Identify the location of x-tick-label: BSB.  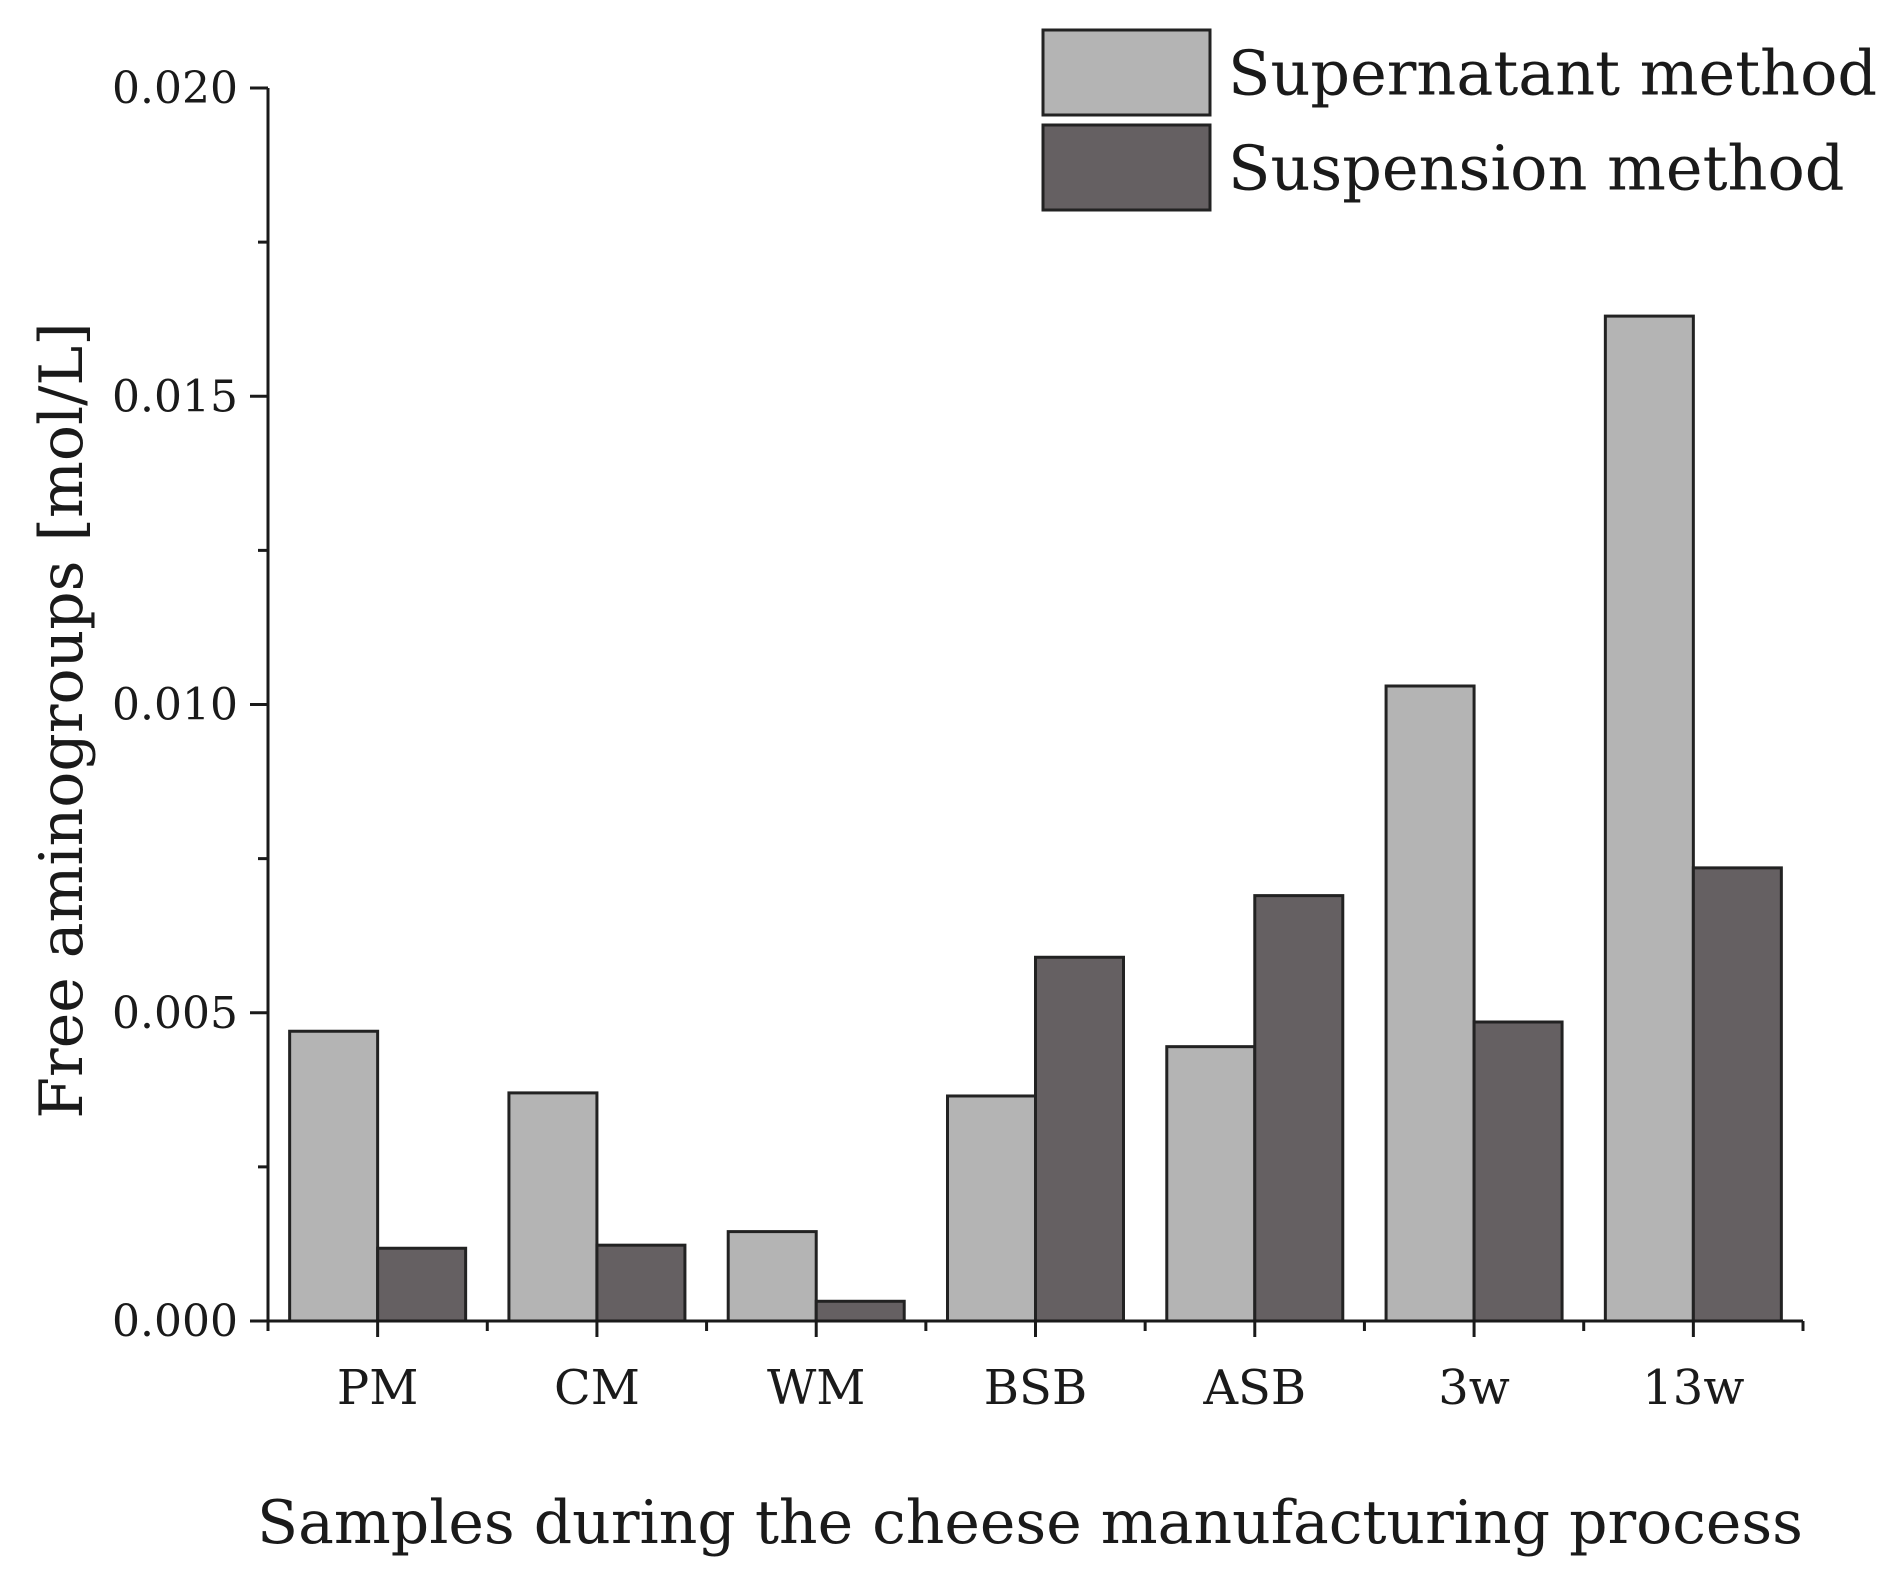
(1035, 1388).